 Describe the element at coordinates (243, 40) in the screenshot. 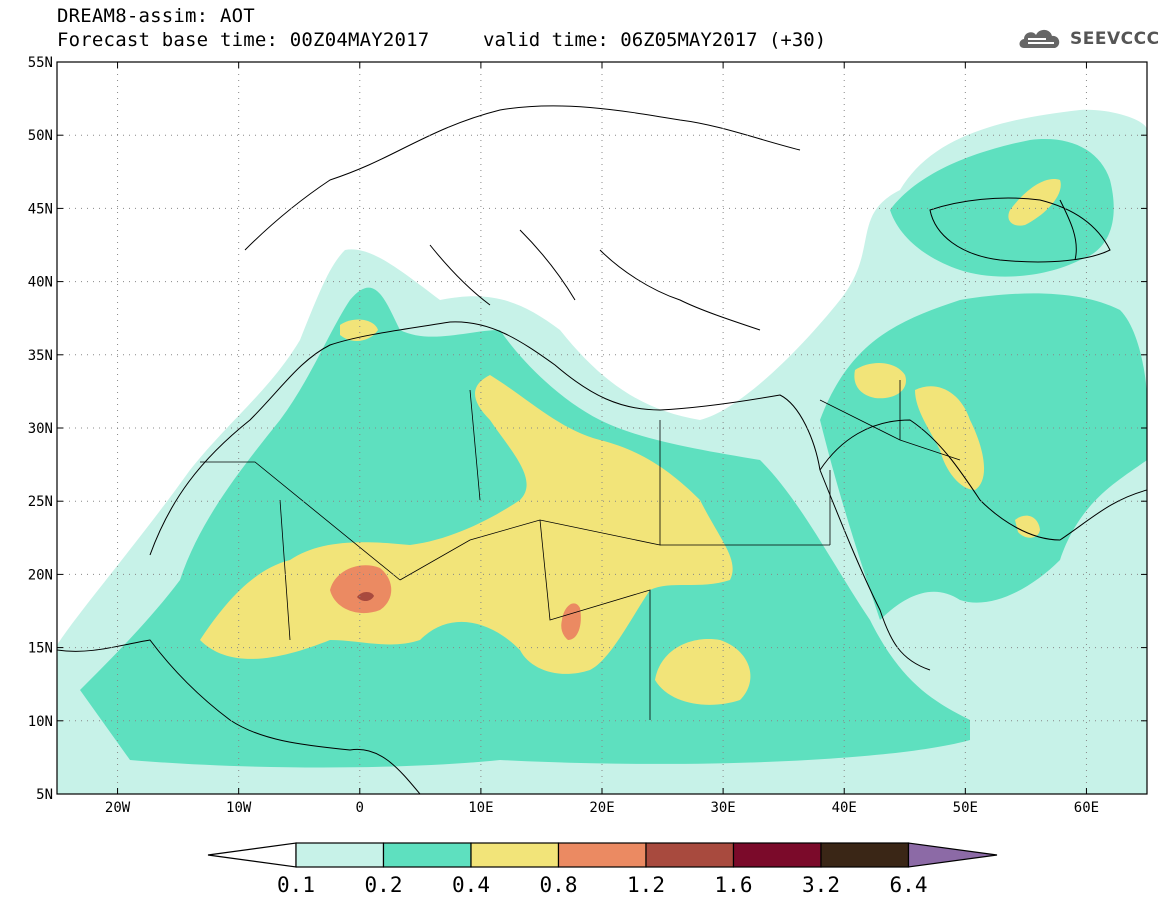

I see `forecast-base-time: Forecast base time: 00Z04MAY2017` at that location.